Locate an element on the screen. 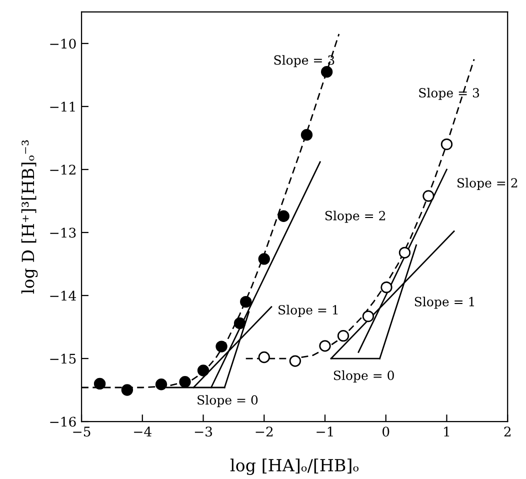 The width and height of the screenshot is (526, 479). y-tick-label: −13 is located at coordinates (63, 233).